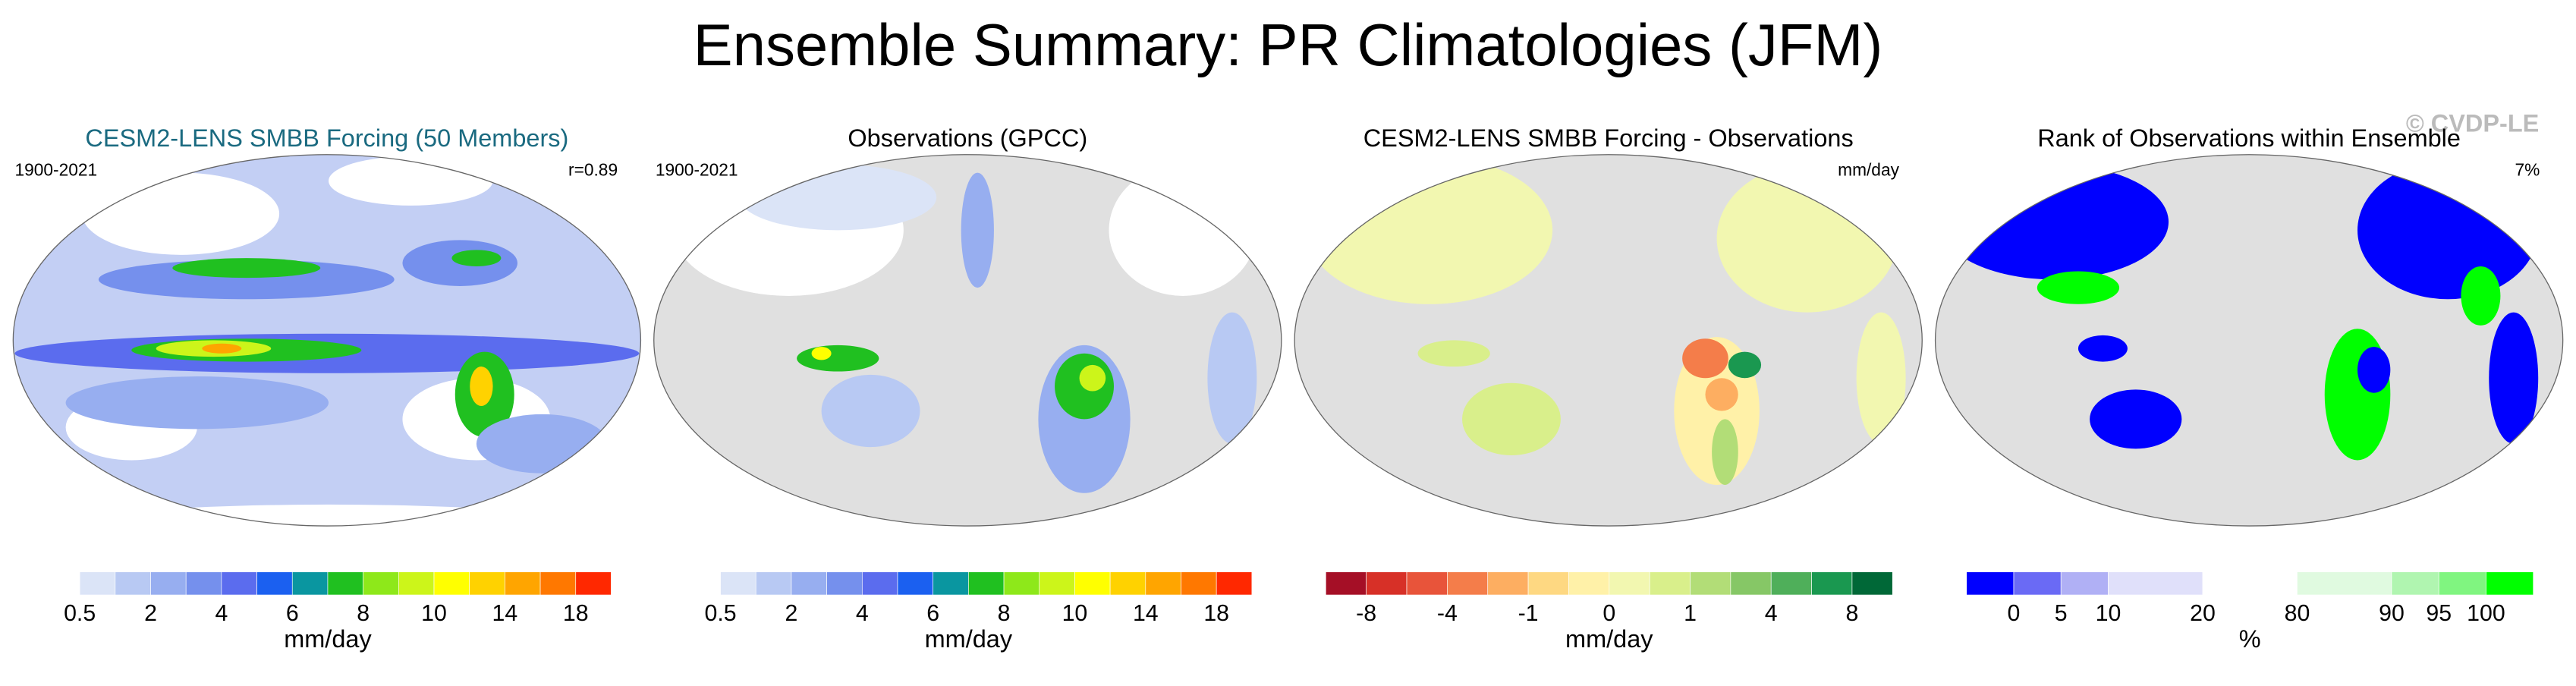 This screenshot has height=686, width=2576. Describe the element at coordinates (2061, 614) in the screenshot. I see `colorbar-label: 5` at that location.